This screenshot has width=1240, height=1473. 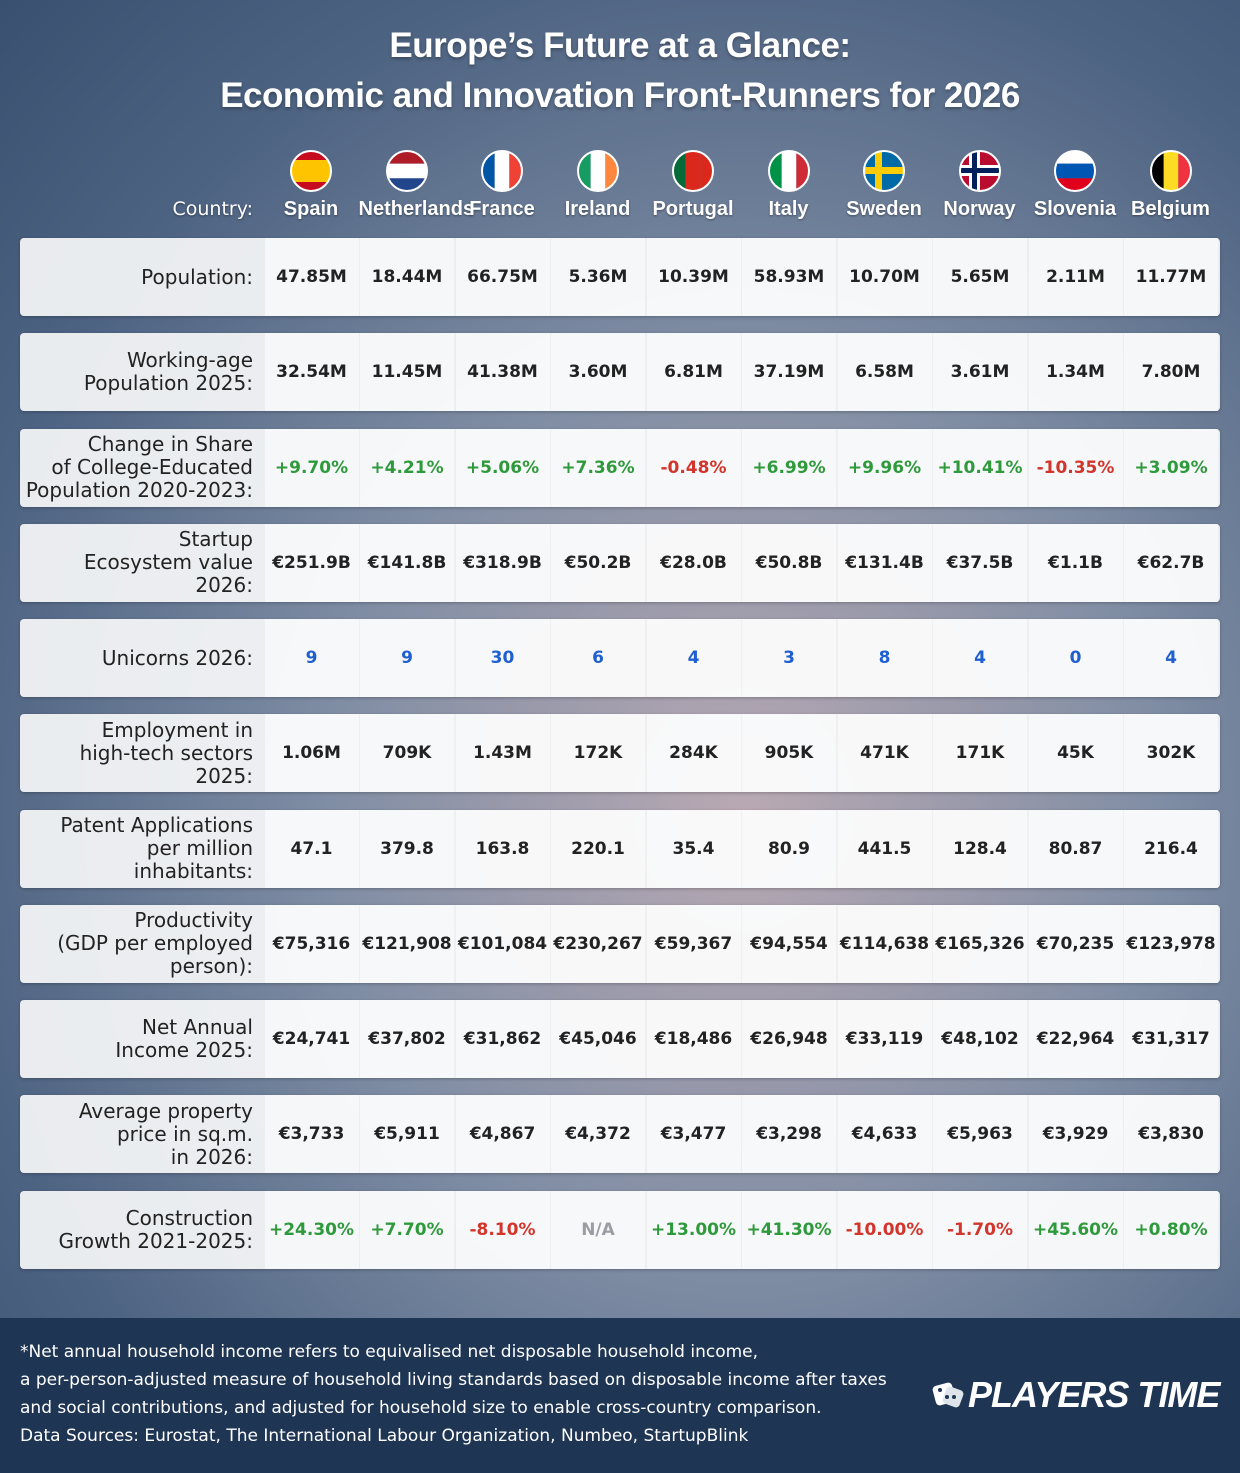 I want to click on table-cell: €230,267, so click(x=598, y=943).